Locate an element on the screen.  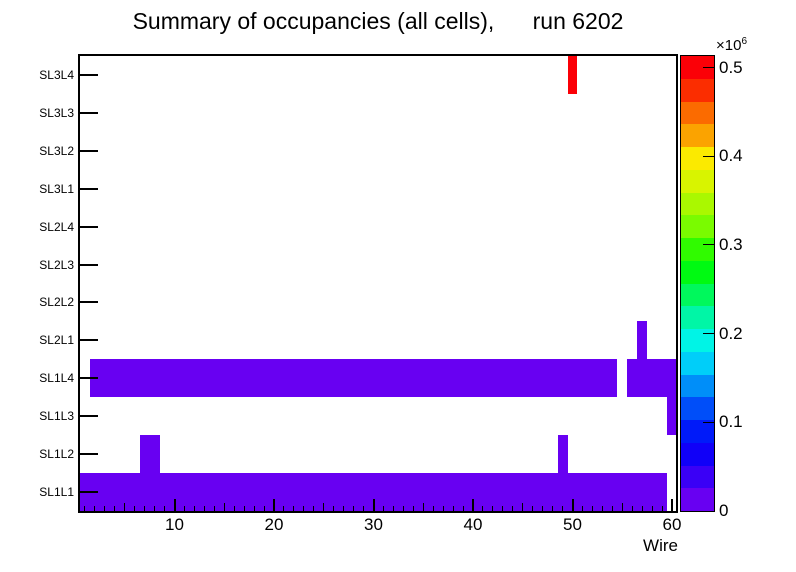
multiplier-exponent: 6 is located at coordinates (744, 41).